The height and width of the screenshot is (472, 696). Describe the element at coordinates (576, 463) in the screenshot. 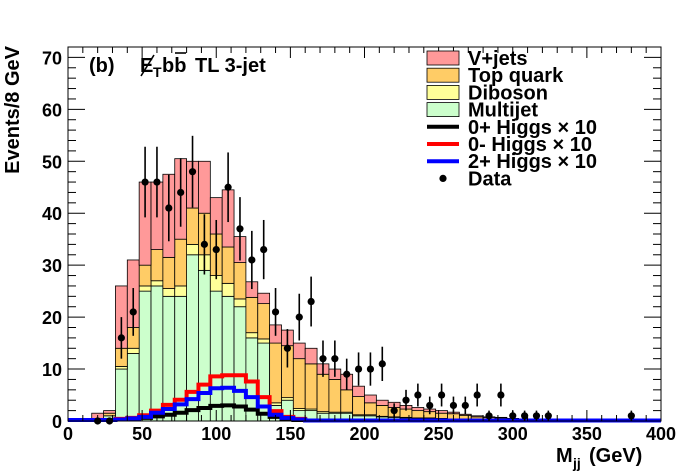

I see `x-axis-label-sub: jj` at that location.